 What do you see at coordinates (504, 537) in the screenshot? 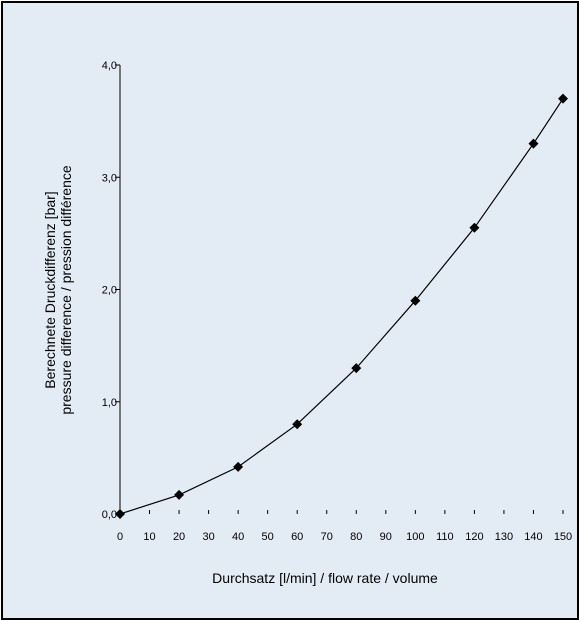
I see `x-tick-label: 130` at bounding box center [504, 537].